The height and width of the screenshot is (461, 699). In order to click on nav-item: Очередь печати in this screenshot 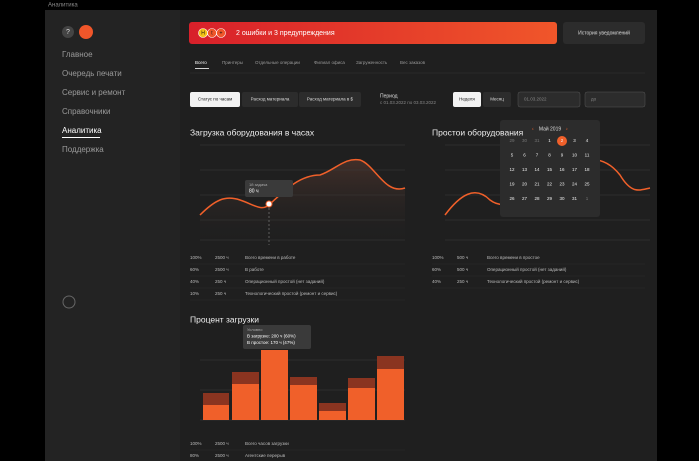, I will do `click(92, 73)`.